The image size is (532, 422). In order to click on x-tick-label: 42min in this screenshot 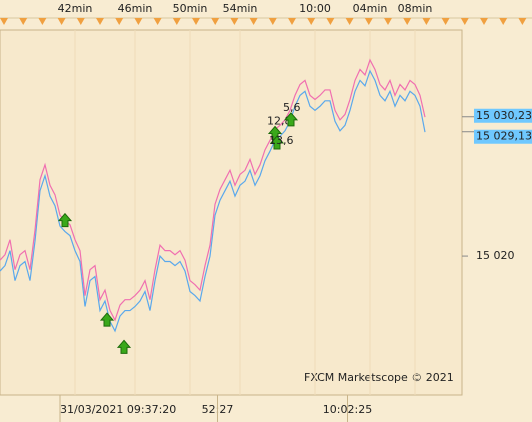, I will do `click(75, 8)`.